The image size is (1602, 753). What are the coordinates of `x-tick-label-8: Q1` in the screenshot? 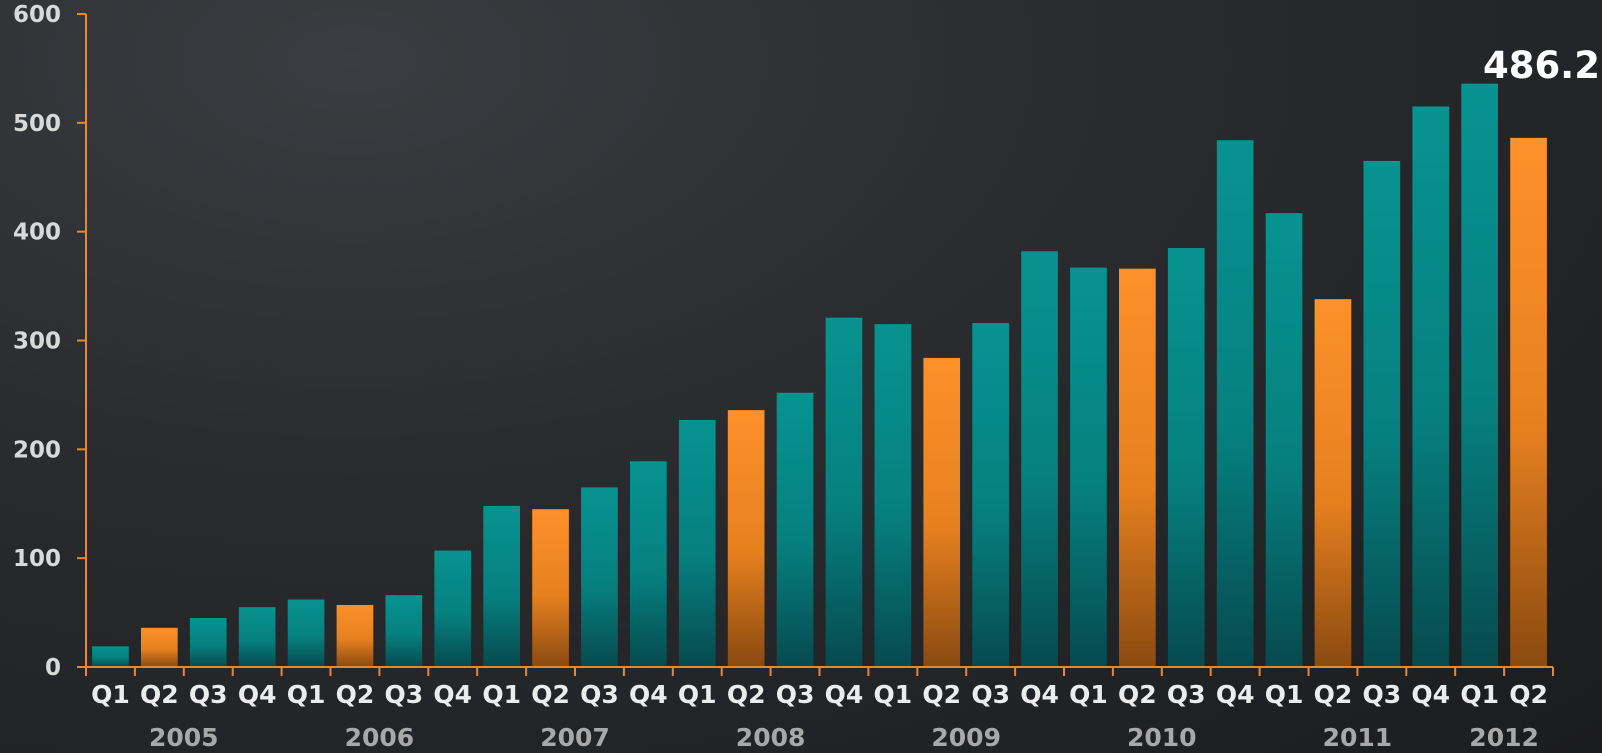 It's located at (501, 694).